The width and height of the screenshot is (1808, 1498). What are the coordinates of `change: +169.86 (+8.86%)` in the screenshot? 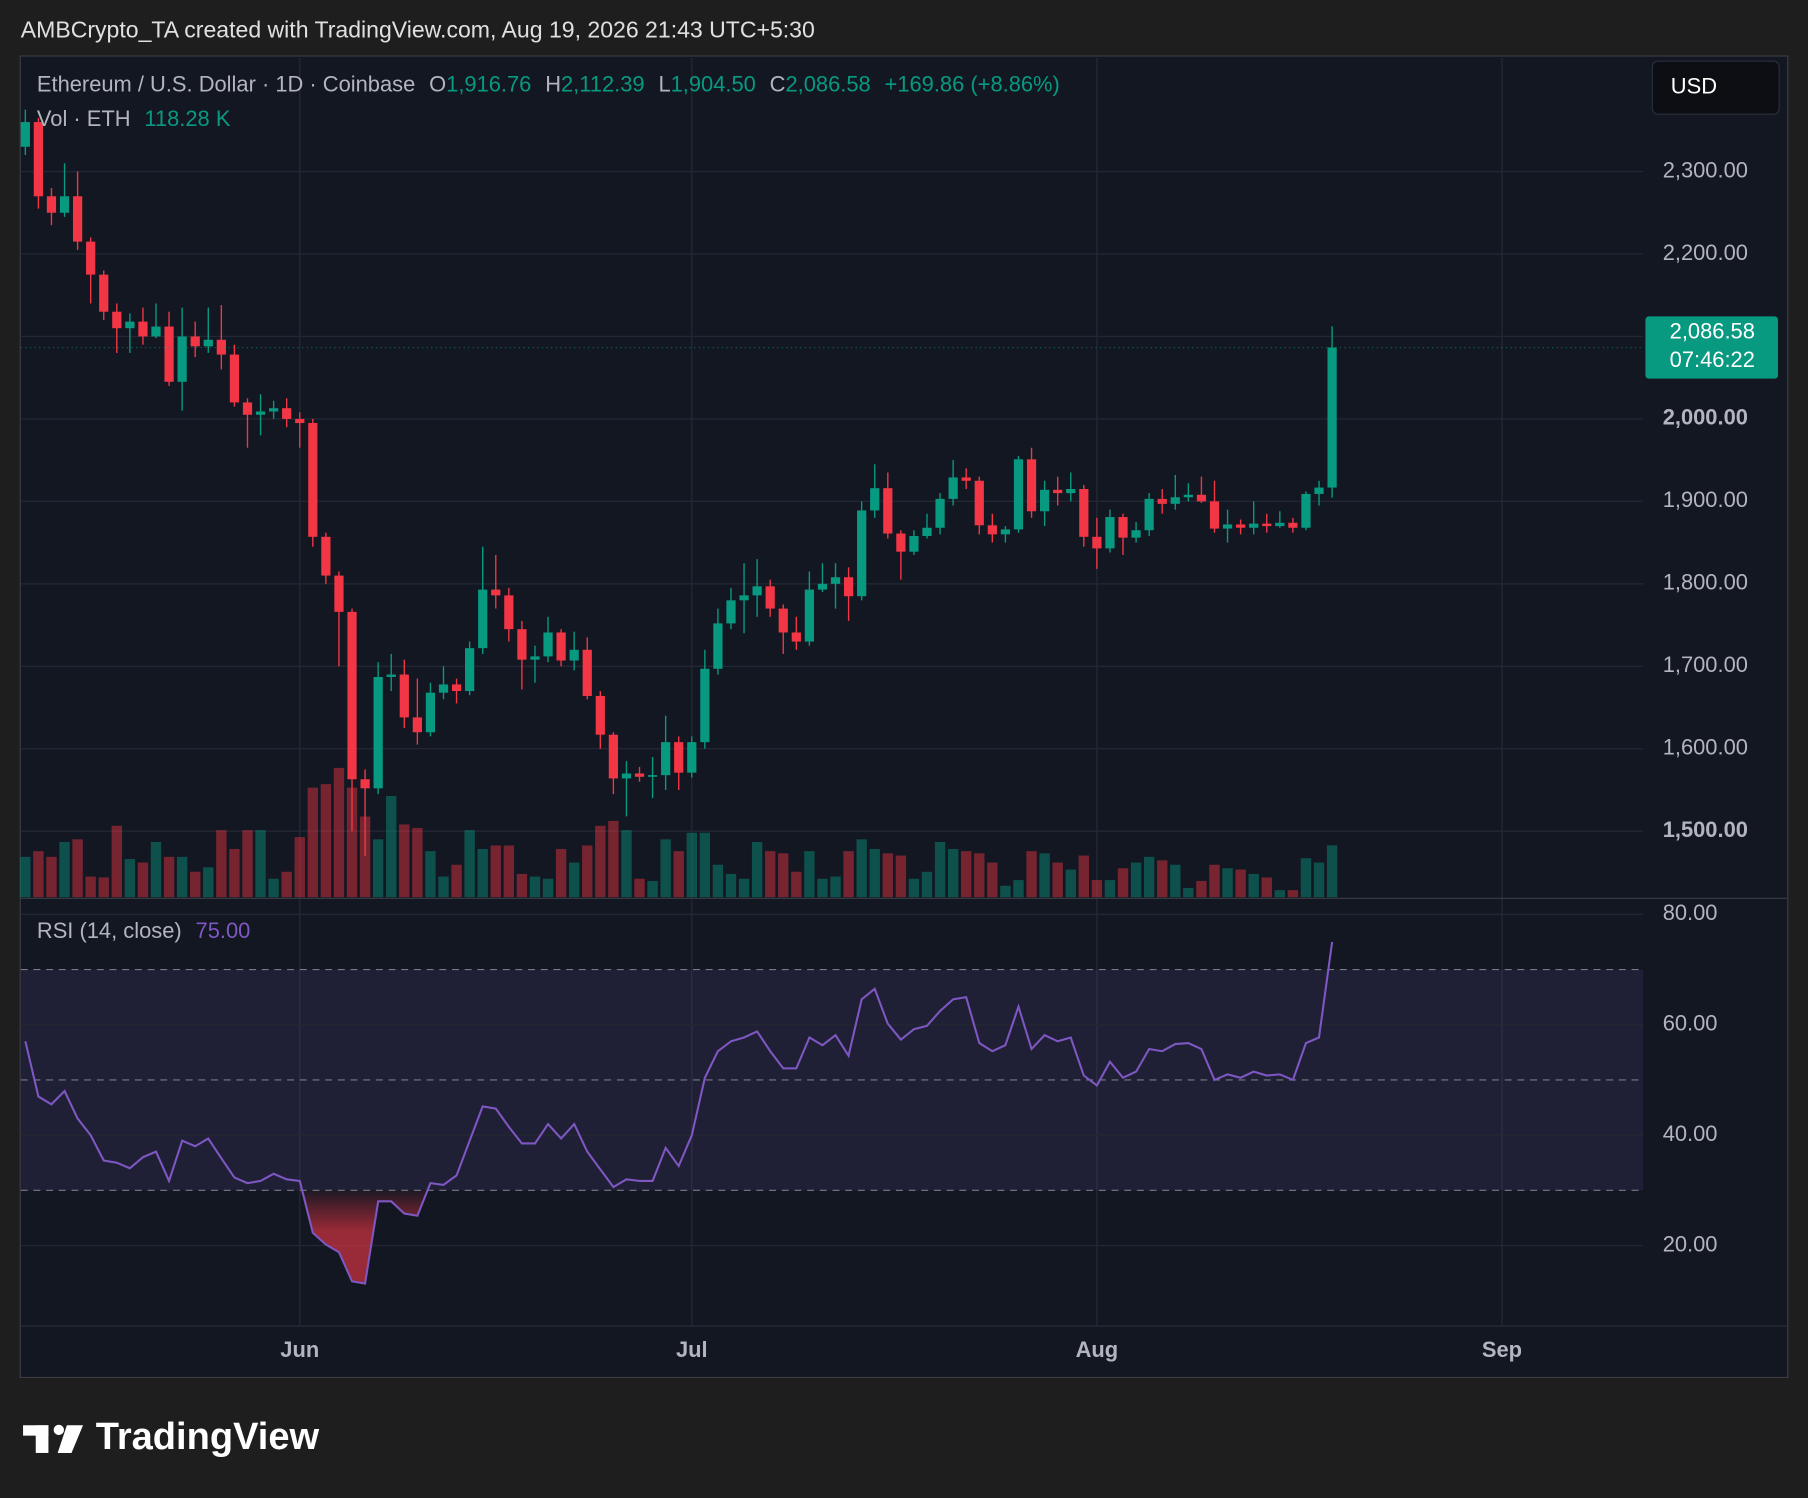 It's located at (972, 83).